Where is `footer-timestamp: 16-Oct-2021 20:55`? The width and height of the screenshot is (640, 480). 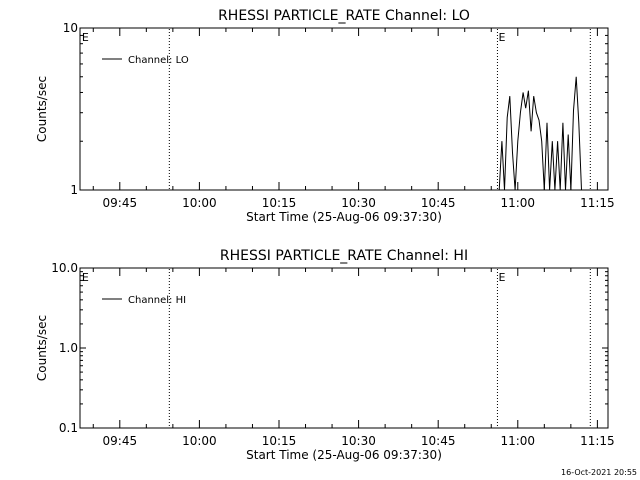 footer-timestamp: 16-Oct-2021 20:55 is located at coordinates (599, 472).